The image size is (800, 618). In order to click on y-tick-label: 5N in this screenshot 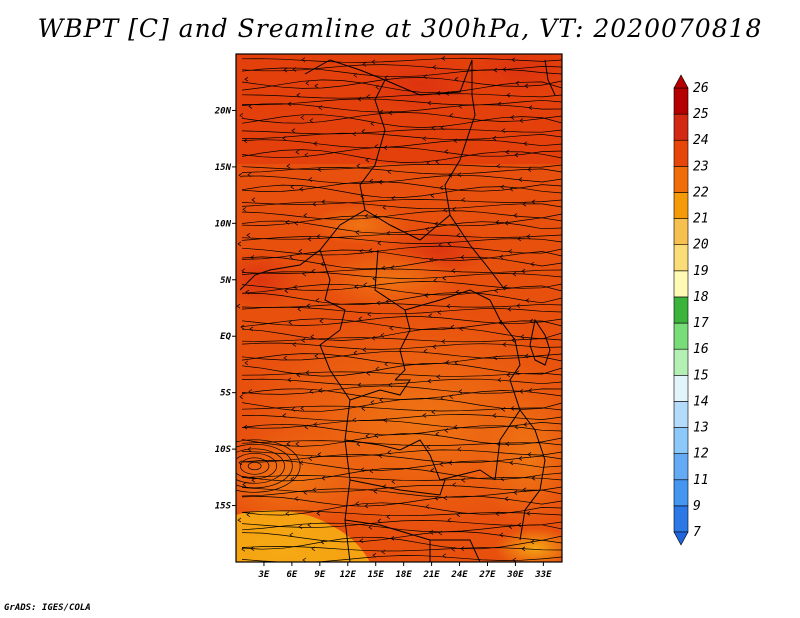, I will do `click(225, 281)`.